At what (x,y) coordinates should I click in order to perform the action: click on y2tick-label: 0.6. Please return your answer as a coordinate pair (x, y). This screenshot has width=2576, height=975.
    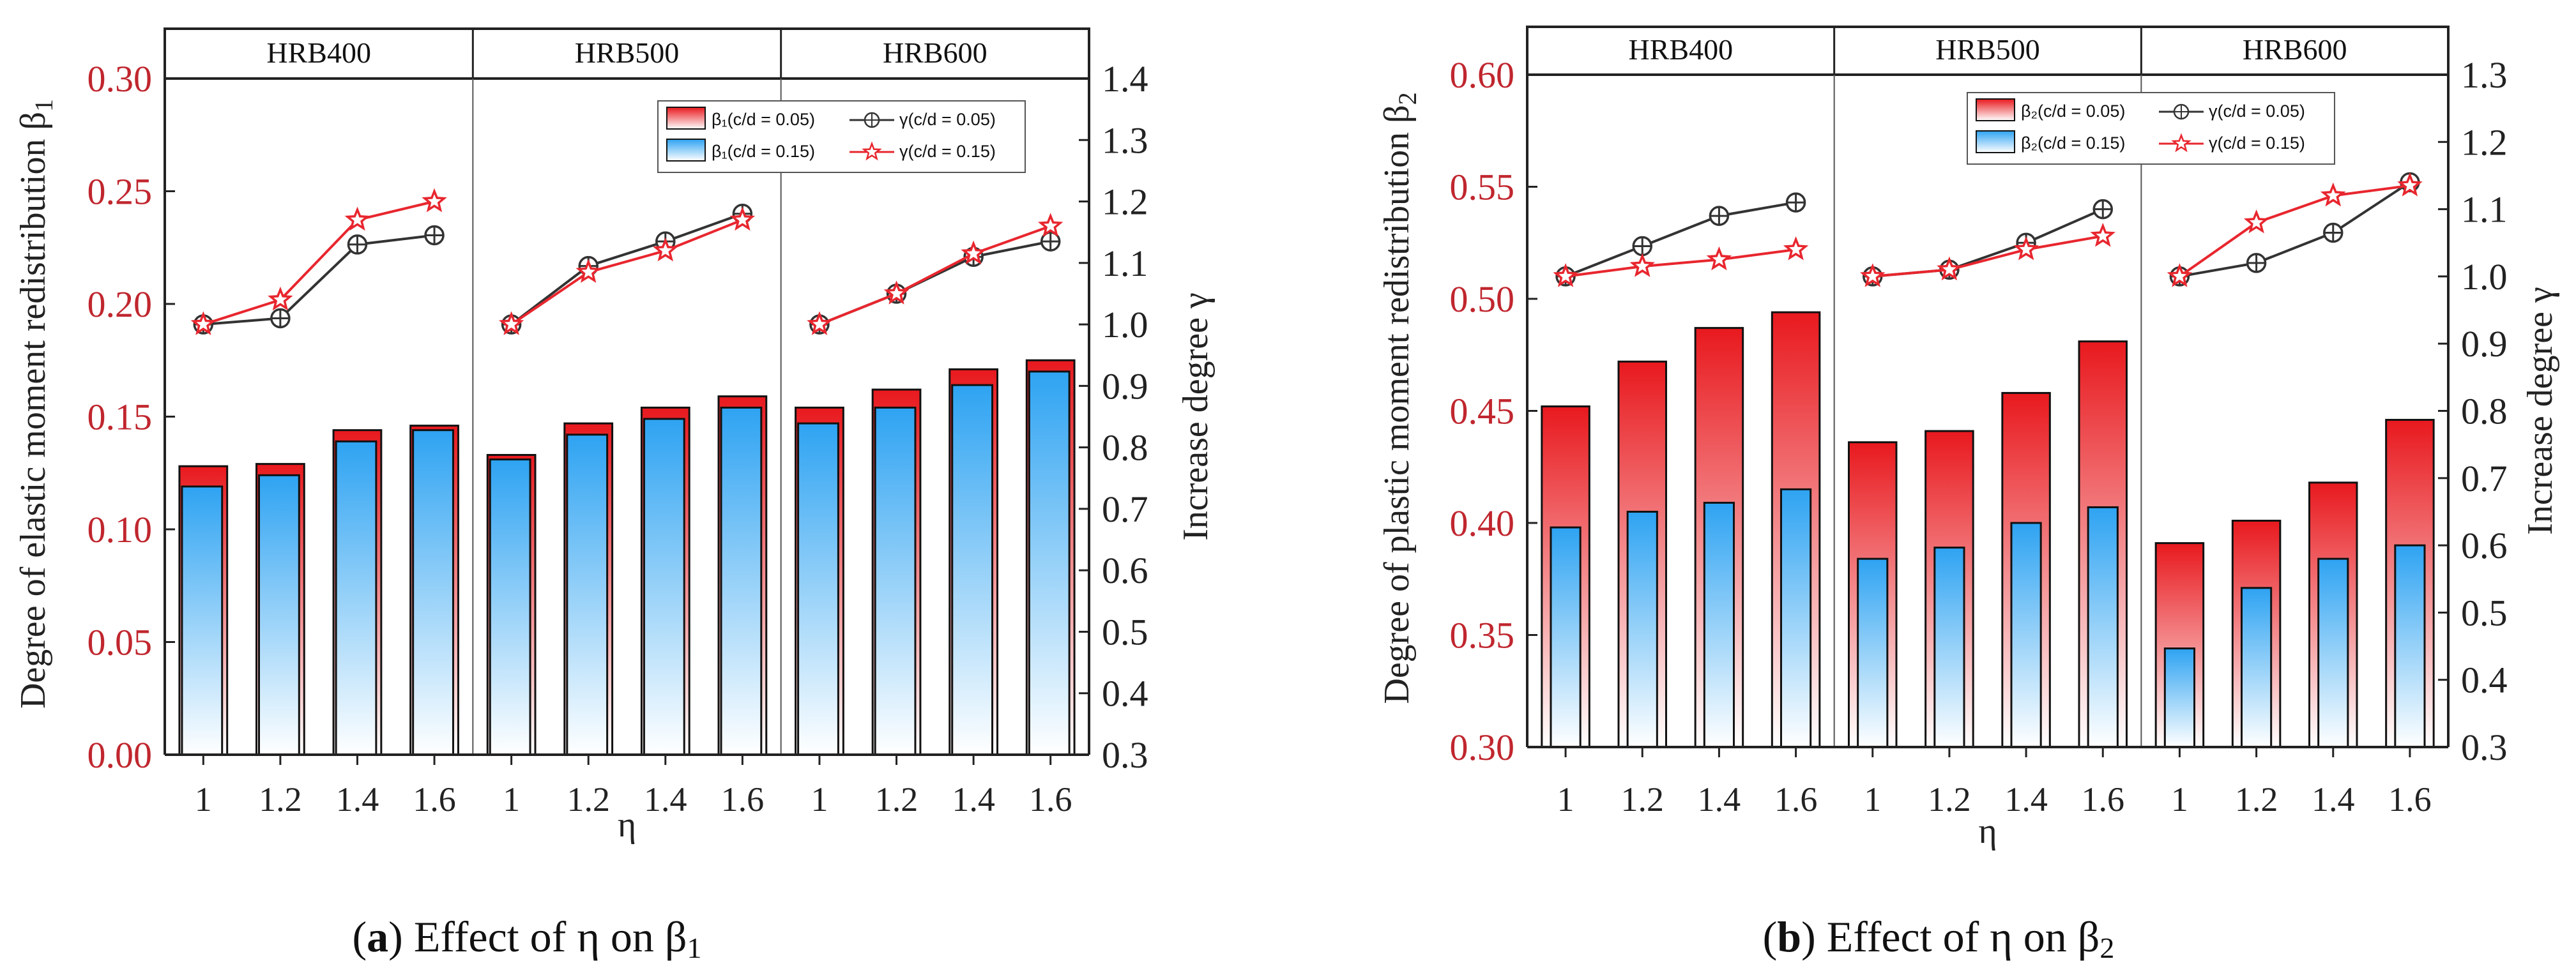
    Looking at the image, I should click on (1125, 570).